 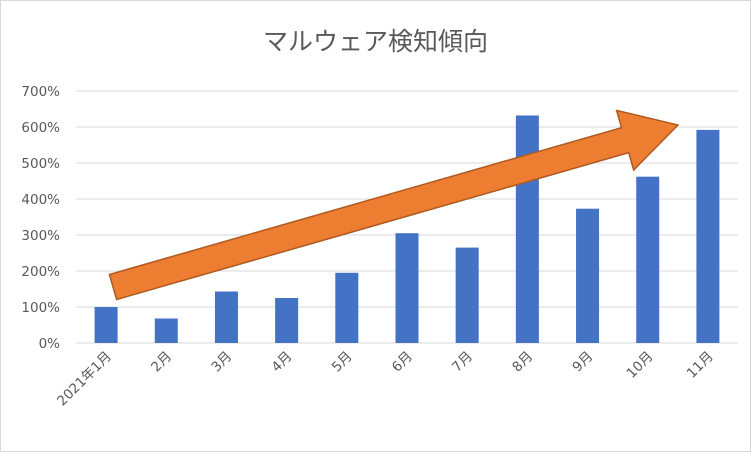 What do you see at coordinates (282, 362) in the screenshot?
I see `x-tick-label: 4月` at bounding box center [282, 362].